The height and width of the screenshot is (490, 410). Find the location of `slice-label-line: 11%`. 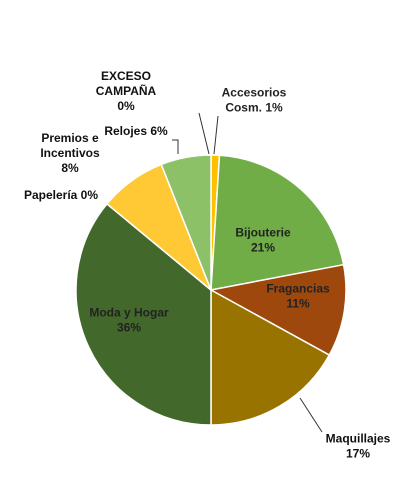

slice-label-line: 11% is located at coordinates (298, 304).